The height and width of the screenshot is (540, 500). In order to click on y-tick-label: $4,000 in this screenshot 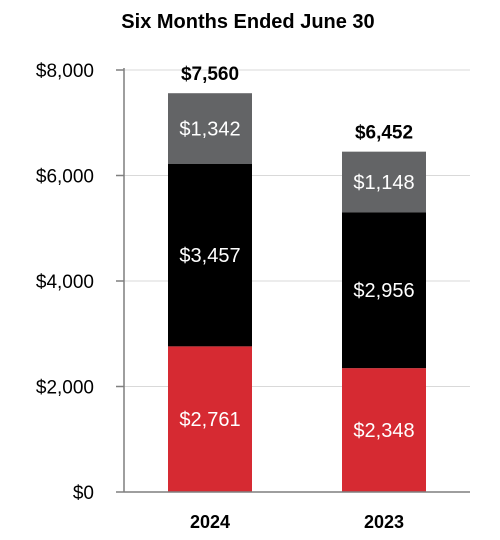, I will do `click(65, 282)`.